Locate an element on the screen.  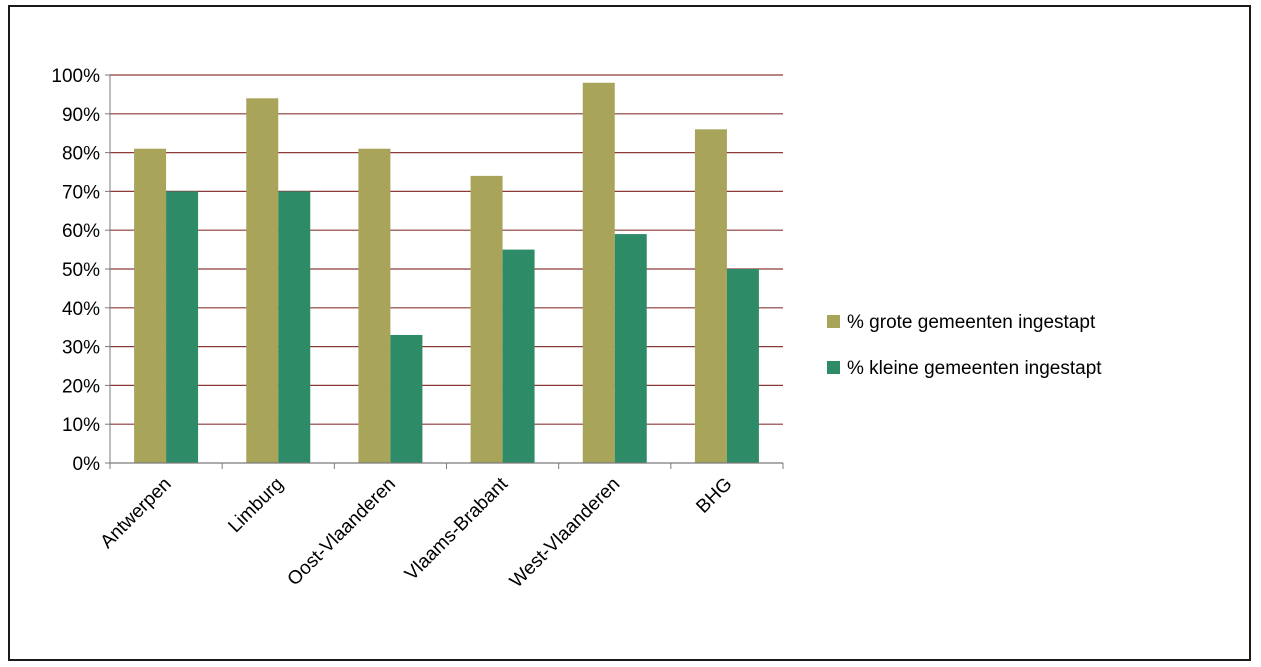
legend-label: % grote gemeenten ingestapt is located at coordinates (971, 322).